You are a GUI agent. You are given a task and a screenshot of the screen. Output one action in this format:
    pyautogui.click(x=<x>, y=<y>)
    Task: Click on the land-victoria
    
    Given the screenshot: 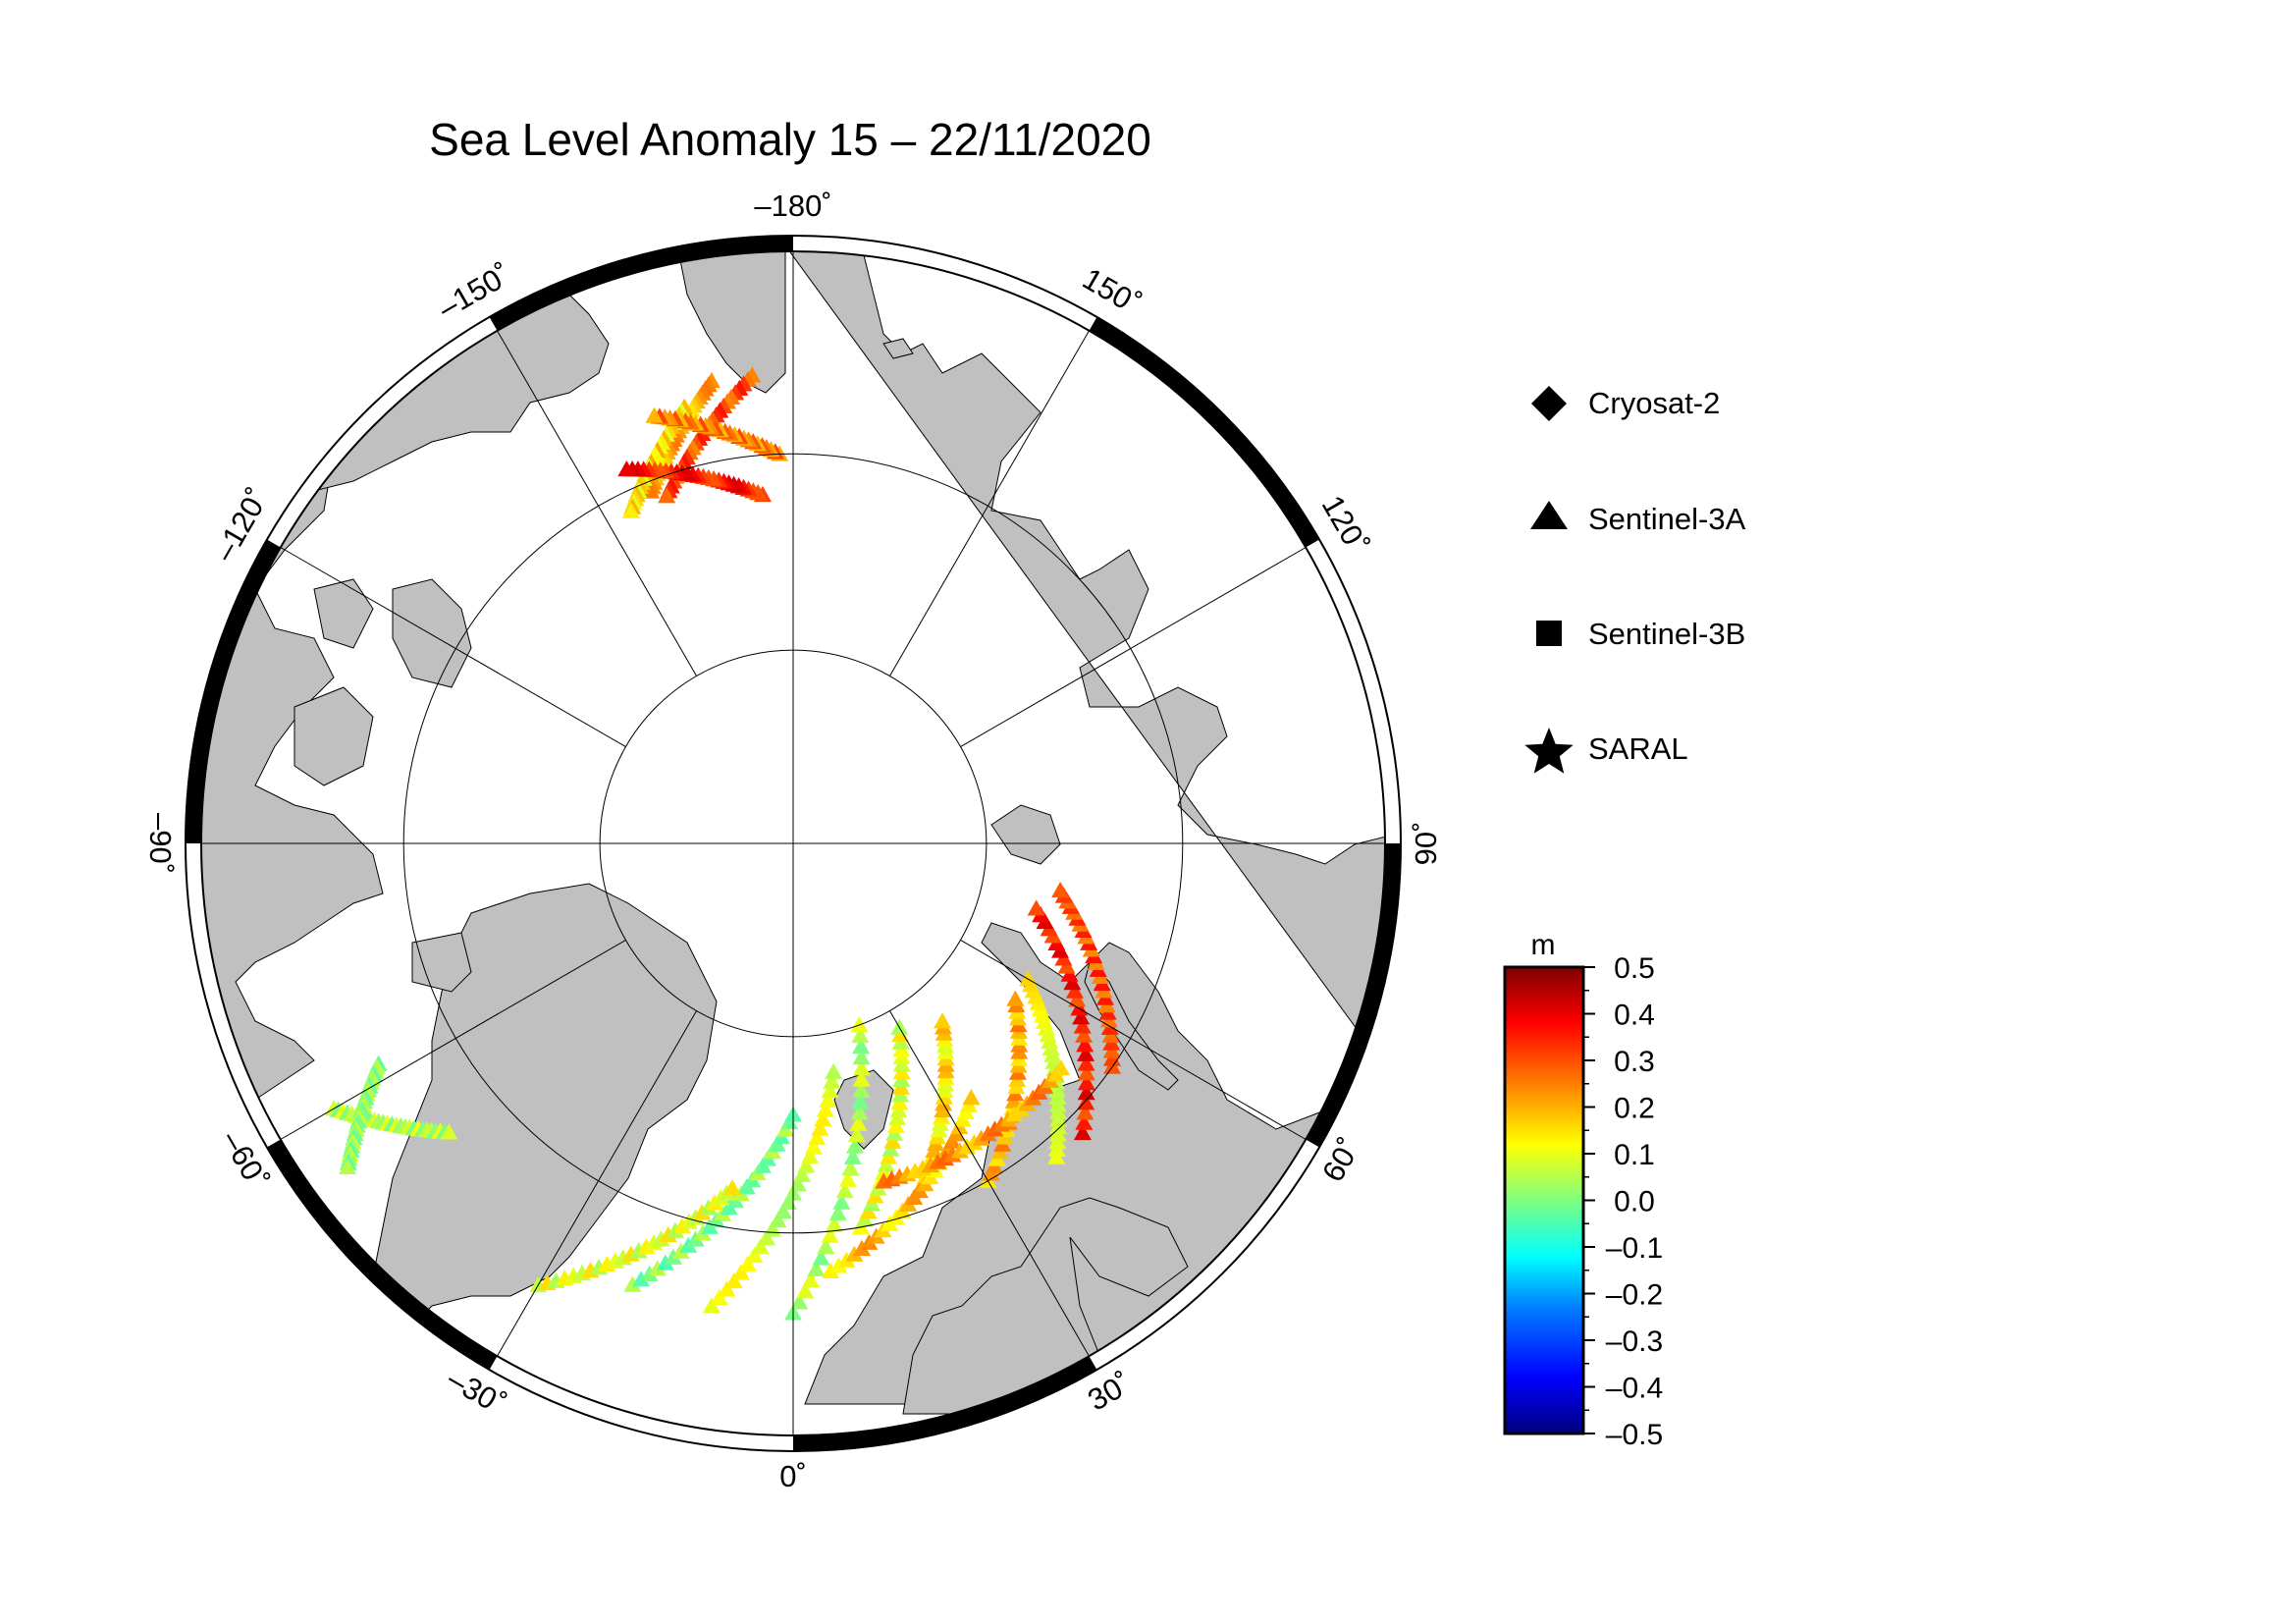 What is the action you would take?
    pyautogui.click(x=334, y=736)
    